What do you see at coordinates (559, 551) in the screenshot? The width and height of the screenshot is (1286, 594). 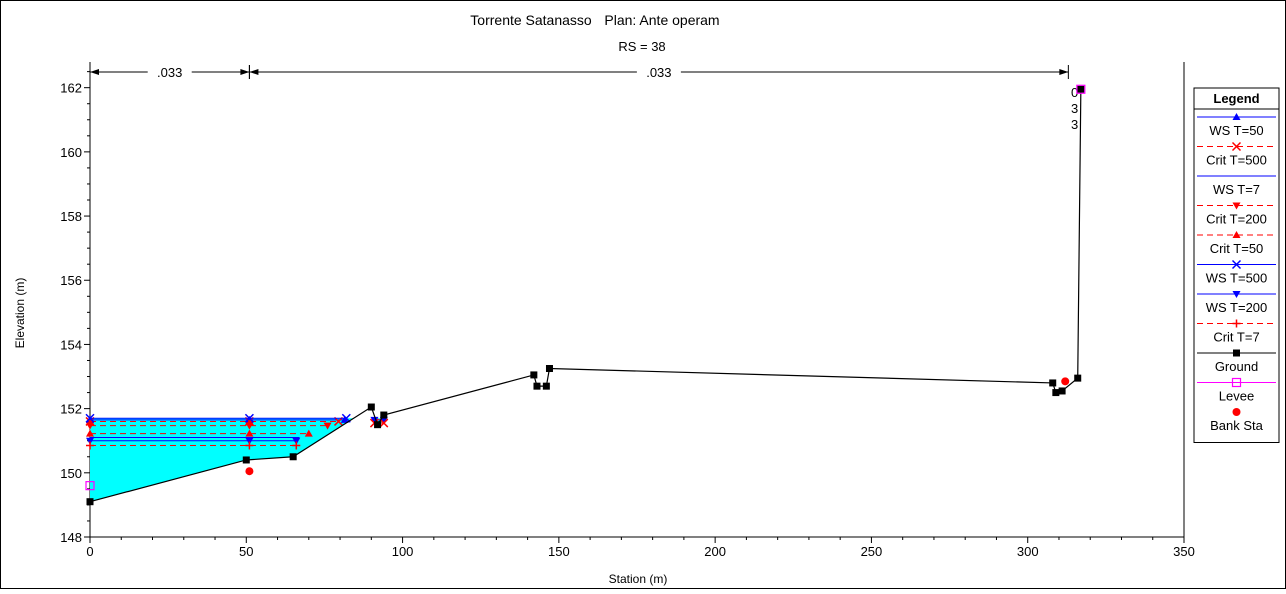 I see `x-tick-label: 150` at bounding box center [559, 551].